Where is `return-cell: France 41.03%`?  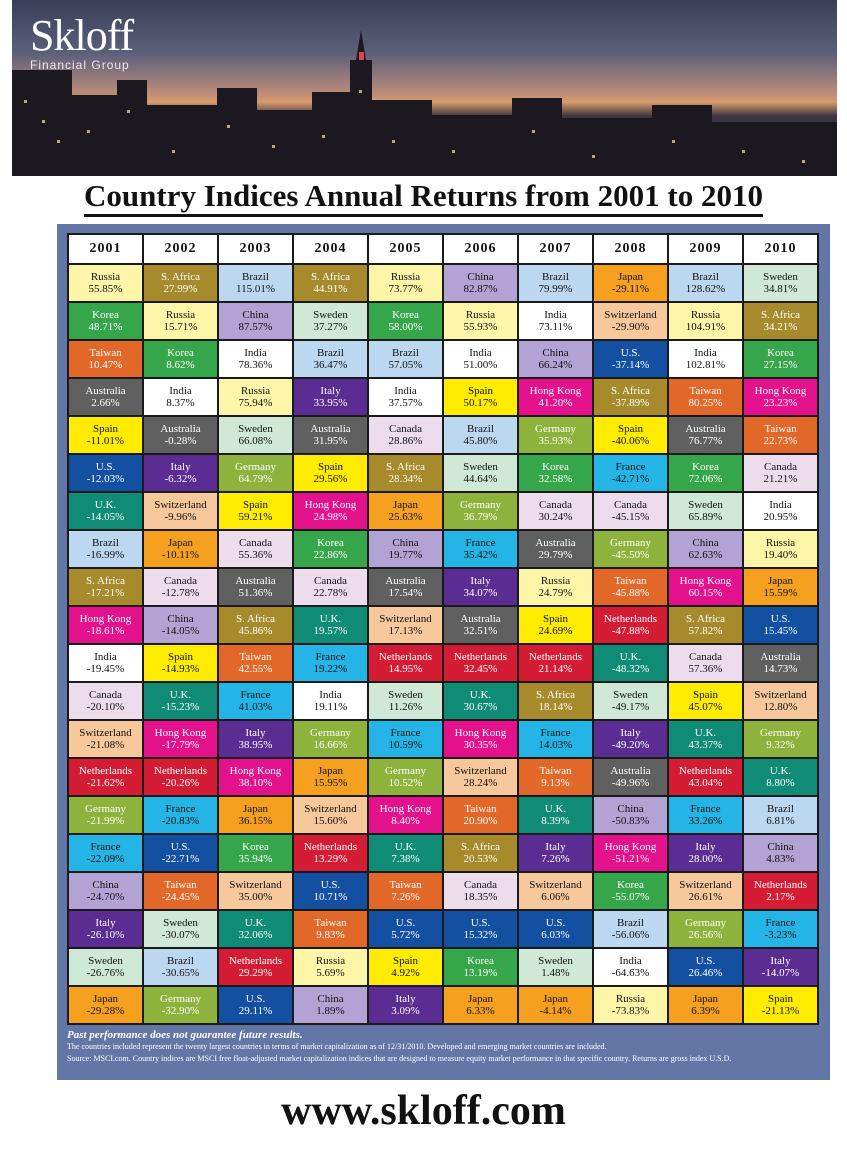 return-cell: France 41.03% is located at coordinates (255, 701).